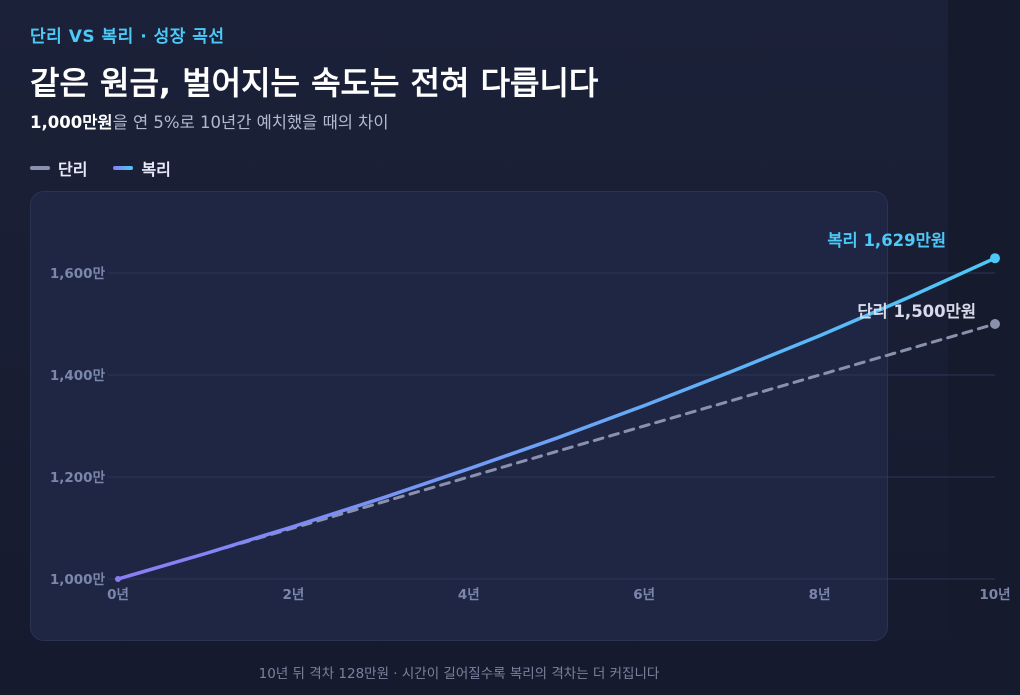 This screenshot has height=695, width=1020. I want to click on y-tick-label: 1,400만, so click(78, 376).